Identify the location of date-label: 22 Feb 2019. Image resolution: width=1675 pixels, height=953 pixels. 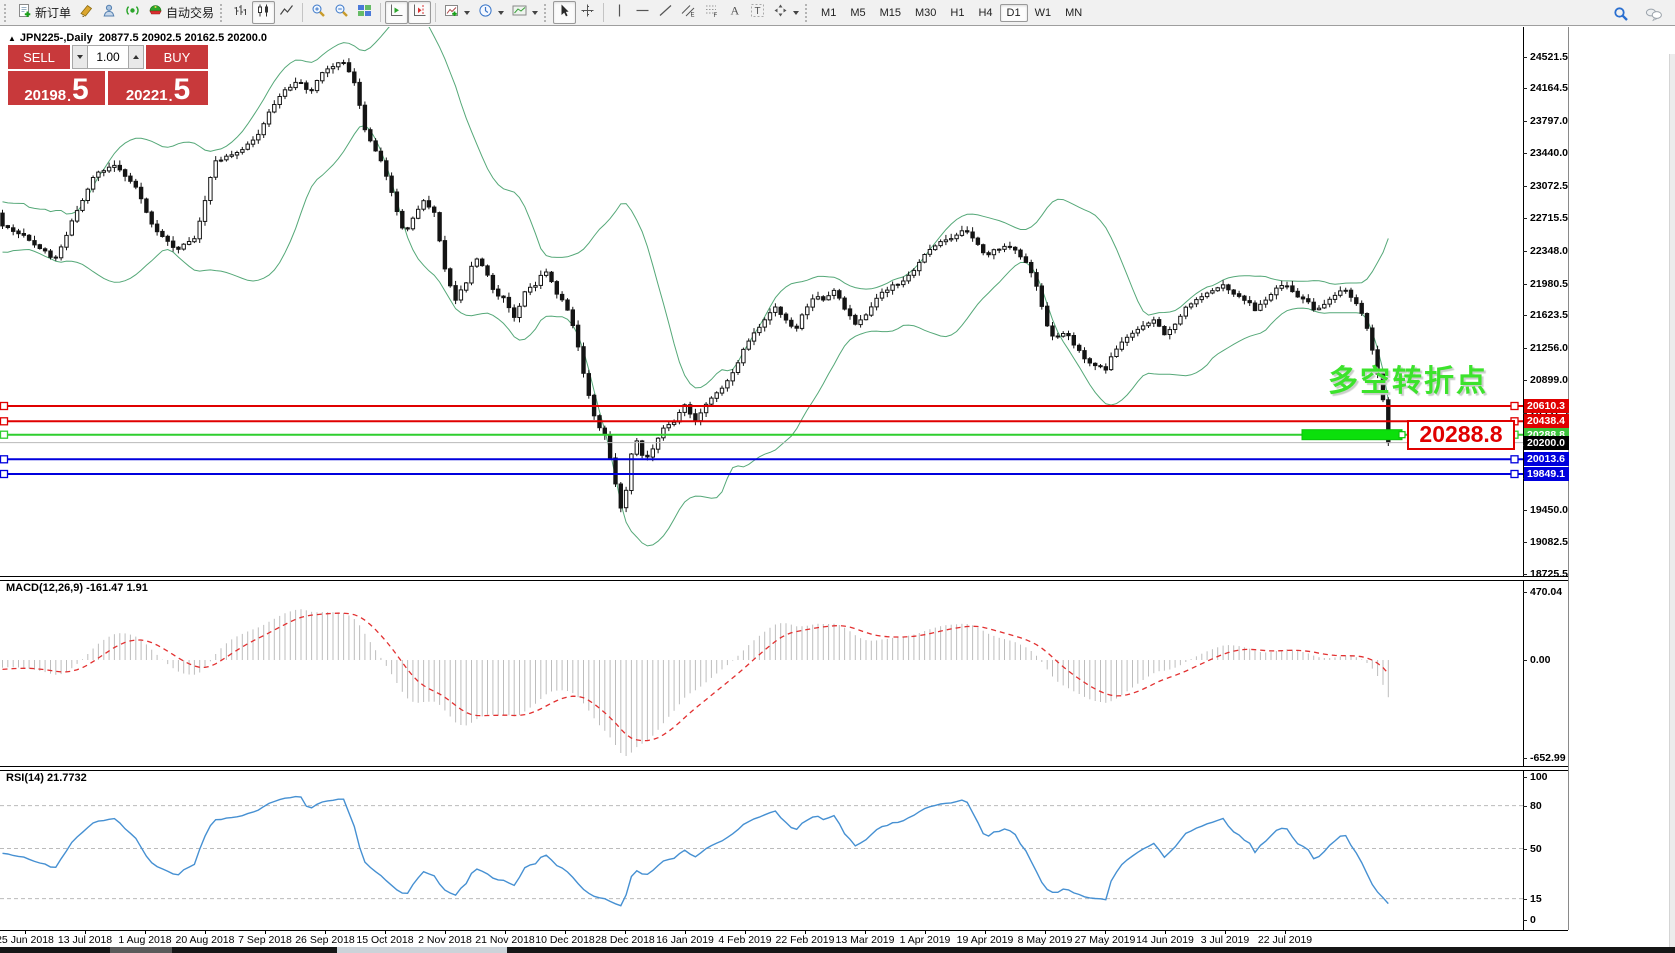
(805, 940).